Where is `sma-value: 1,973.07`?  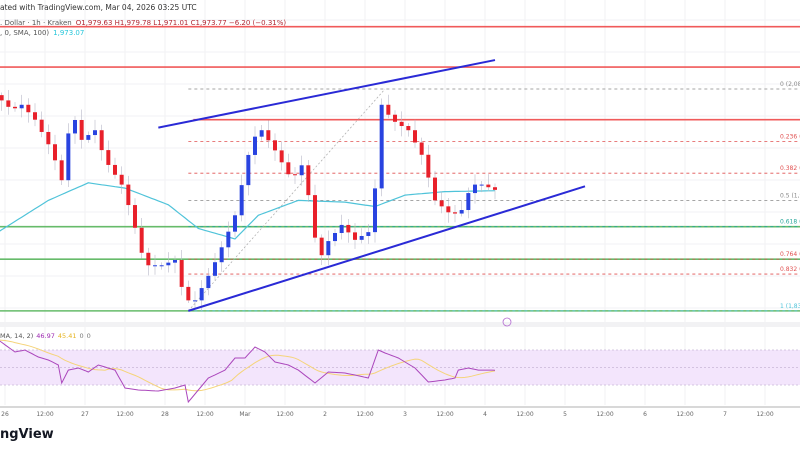 sma-value: 1,973.07 is located at coordinates (69, 33).